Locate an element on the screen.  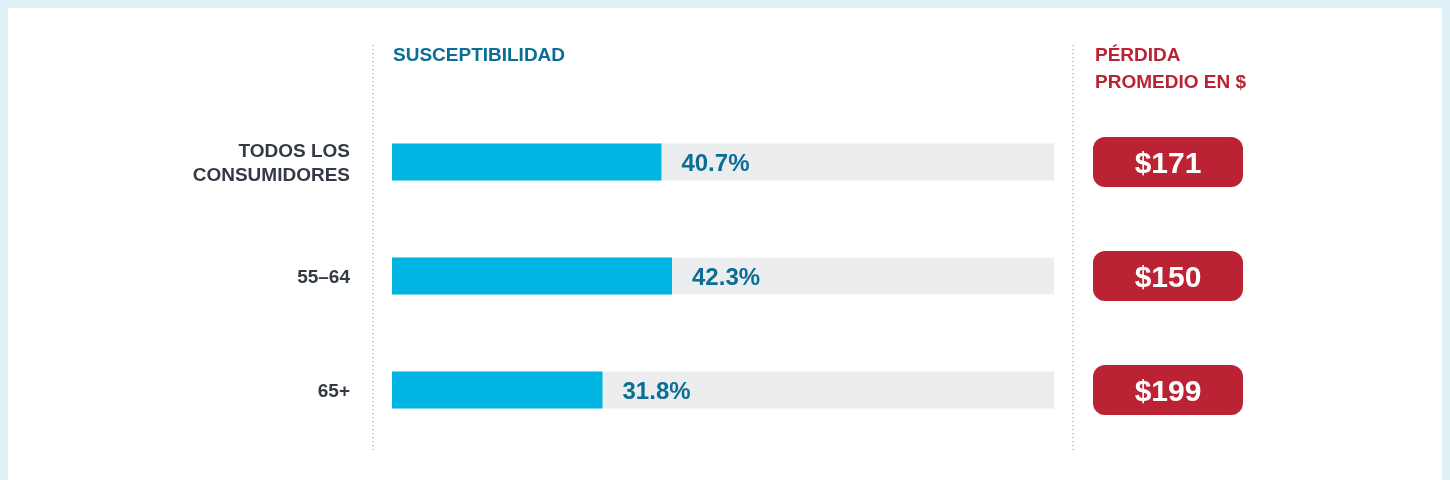
data-label: 42.3% is located at coordinates (726, 276).